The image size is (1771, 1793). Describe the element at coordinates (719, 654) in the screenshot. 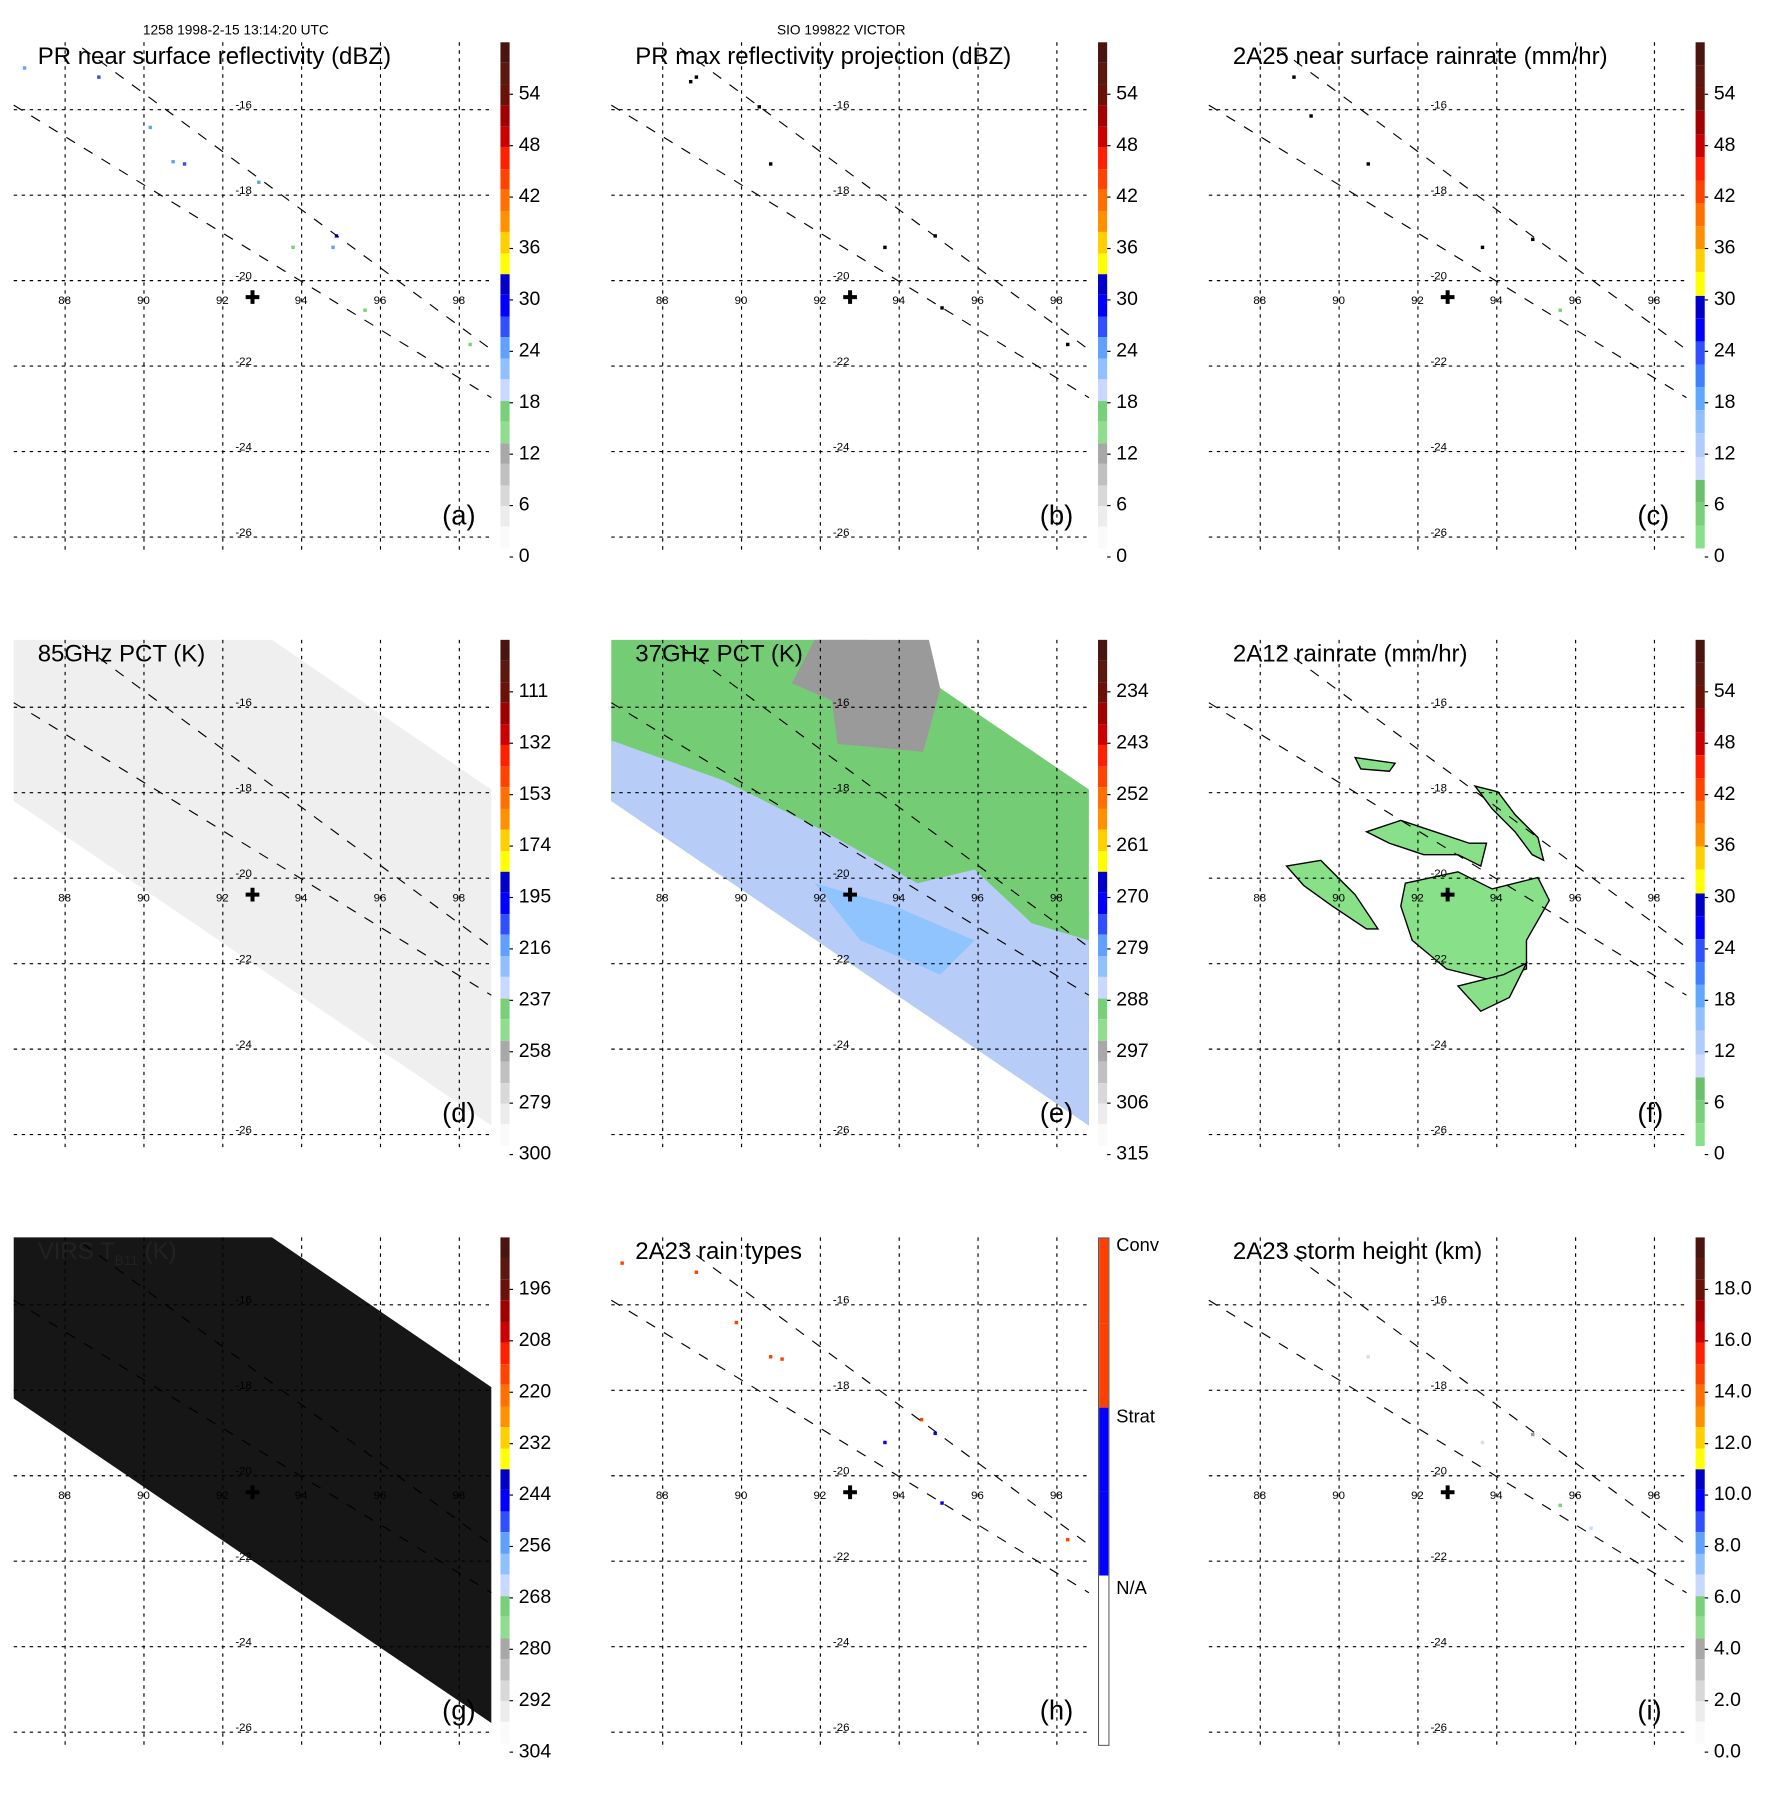

I see `panel-title: 37GHz PCT (K)` at that location.